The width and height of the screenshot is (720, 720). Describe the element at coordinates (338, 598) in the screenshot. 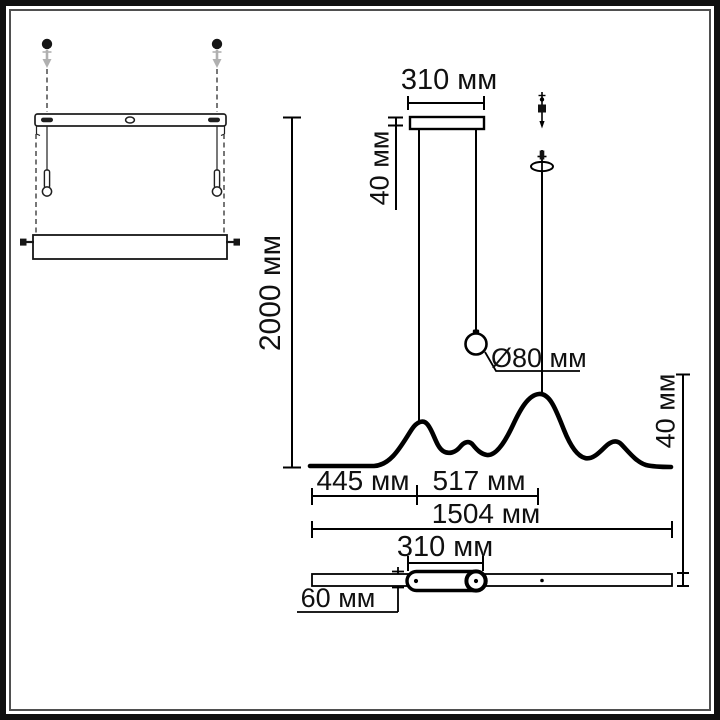

I see `label-canopy-offset: 60 мм` at that location.